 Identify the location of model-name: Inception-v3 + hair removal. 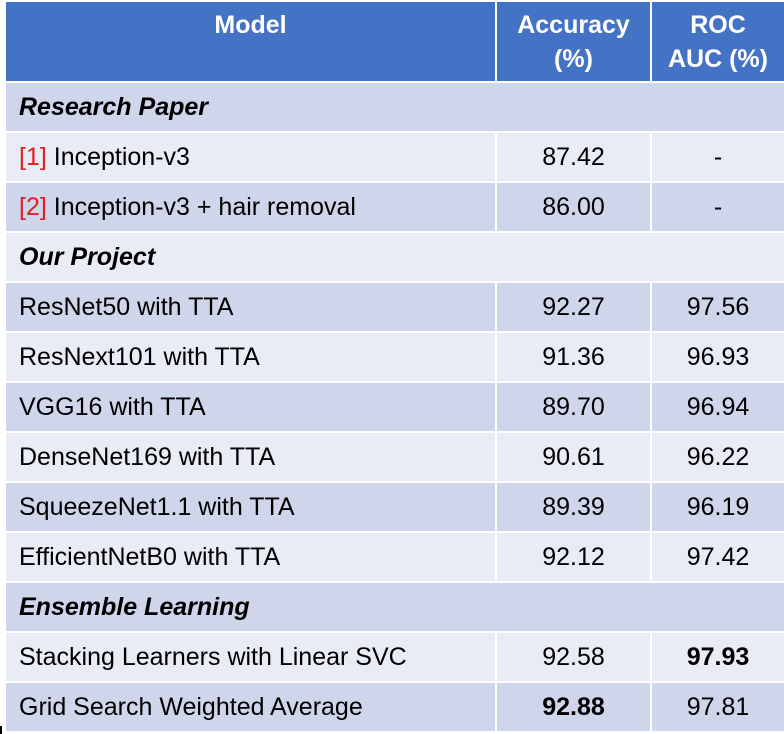
(201, 206).